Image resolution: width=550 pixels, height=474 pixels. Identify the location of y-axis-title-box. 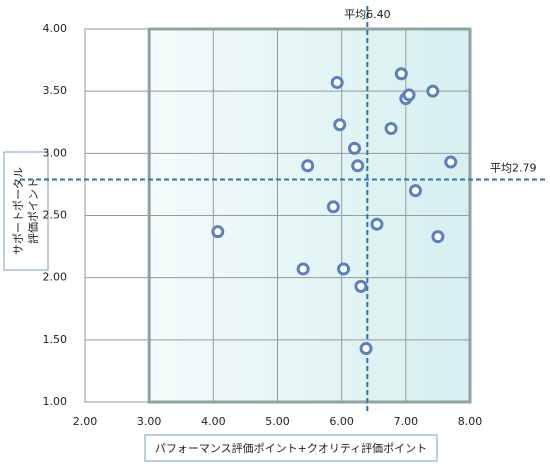
(26, 211).